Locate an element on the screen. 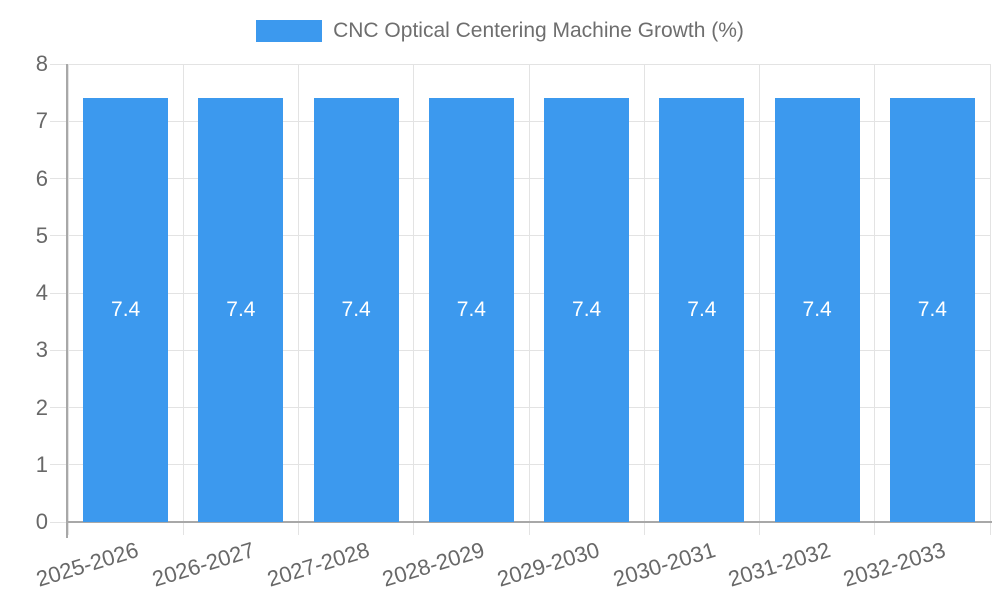 This screenshot has width=1000, height=600. legend-item: CNC Optical Centering Machine Growth (%) is located at coordinates (500, 31).